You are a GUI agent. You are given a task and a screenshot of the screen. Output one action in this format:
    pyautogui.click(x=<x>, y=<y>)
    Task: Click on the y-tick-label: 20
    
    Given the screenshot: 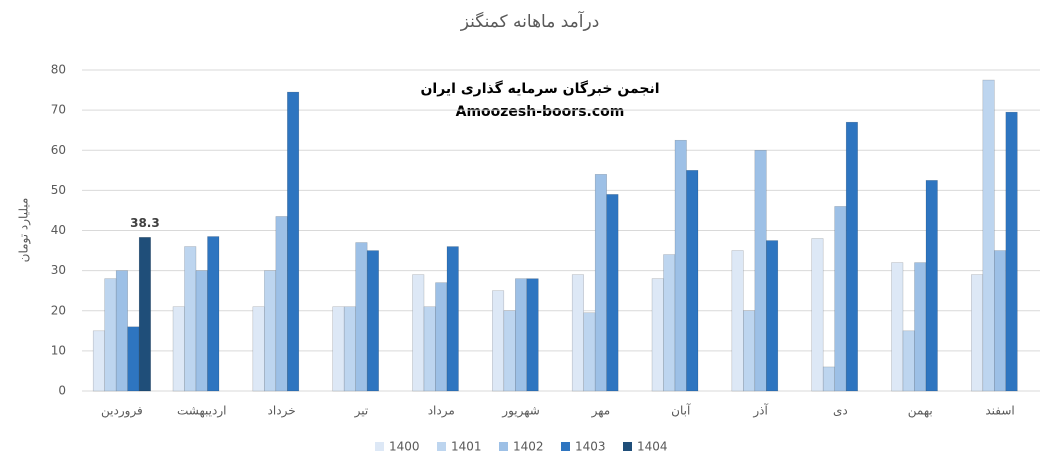 What is the action you would take?
    pyautogui.click(x=58, y=310)
    